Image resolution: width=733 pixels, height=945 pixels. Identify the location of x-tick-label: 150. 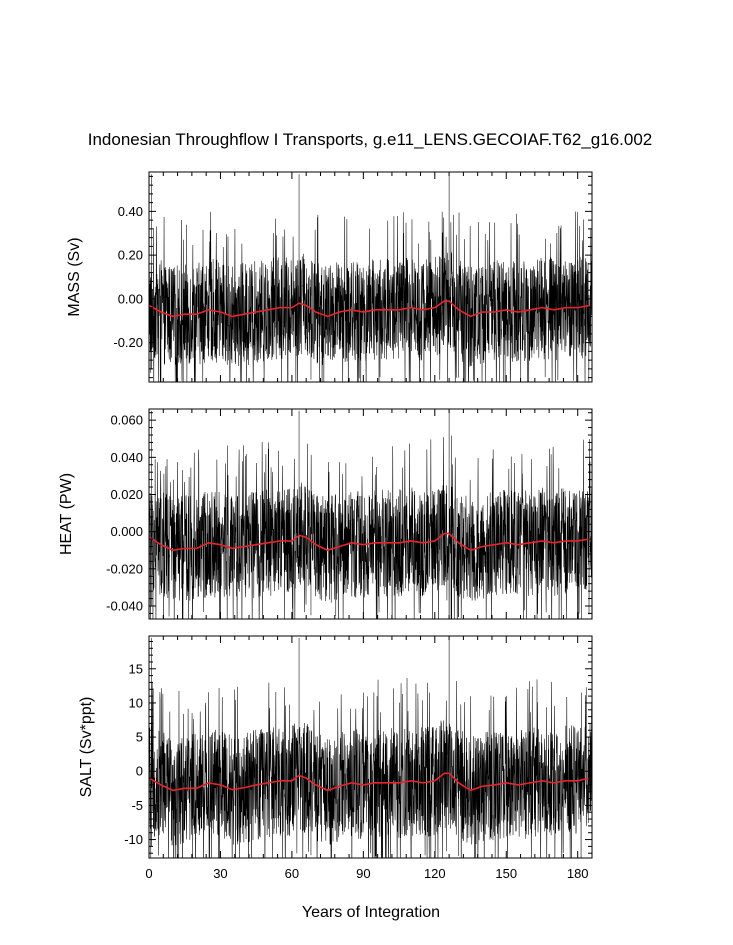
(506, 873).